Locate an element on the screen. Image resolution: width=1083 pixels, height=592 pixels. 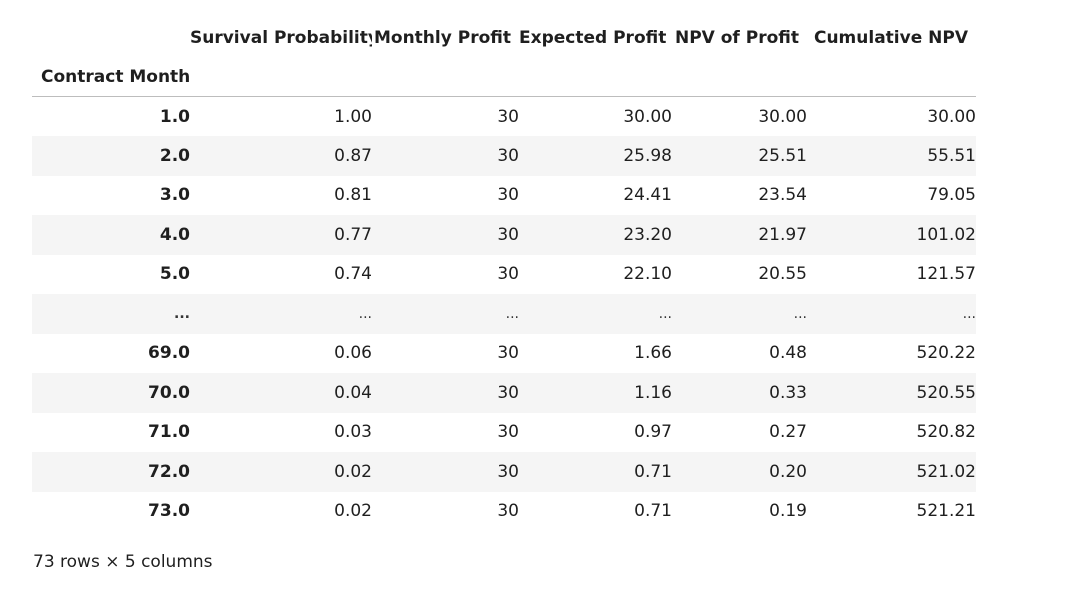
table-row: 3.0 0.81 30 24.41 23.54 79.05 is located at coordinates (504, 196).